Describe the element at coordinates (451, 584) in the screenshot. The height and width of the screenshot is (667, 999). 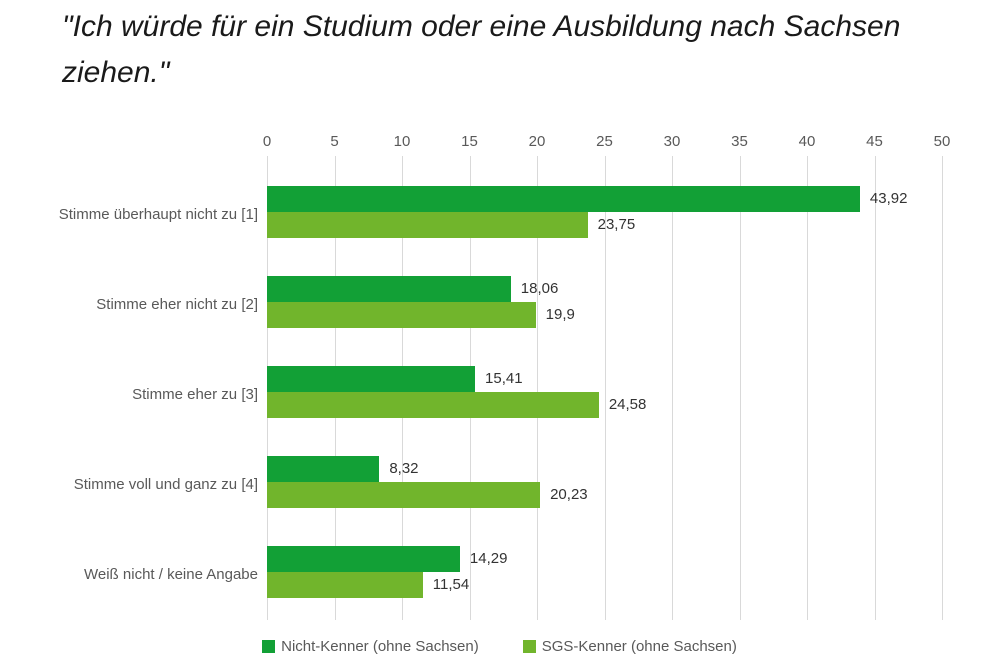
I see `value-label: 11,54` at that location.